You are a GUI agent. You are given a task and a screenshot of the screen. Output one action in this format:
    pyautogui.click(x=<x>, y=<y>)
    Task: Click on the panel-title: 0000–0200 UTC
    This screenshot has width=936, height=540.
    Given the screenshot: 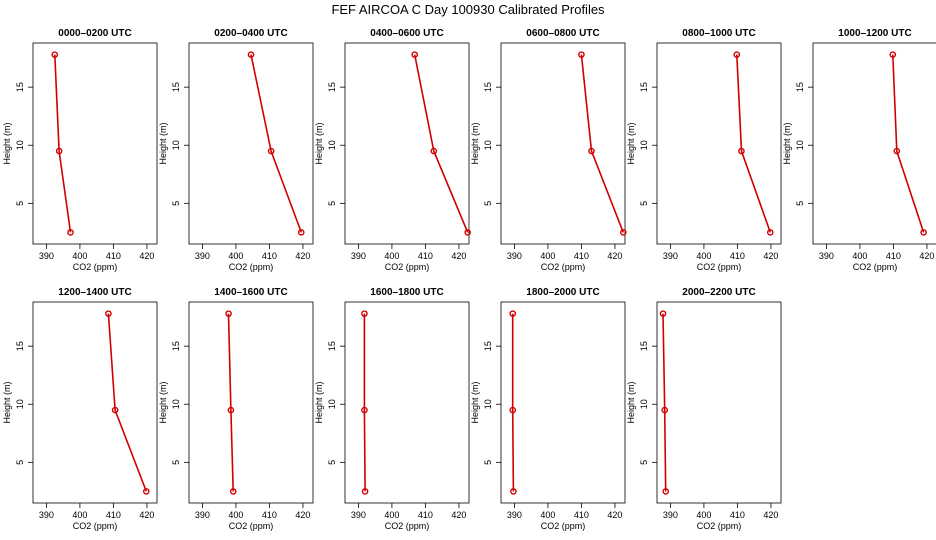 What is the action you would take?
    pyautogui.click(x=94, y=33)
    